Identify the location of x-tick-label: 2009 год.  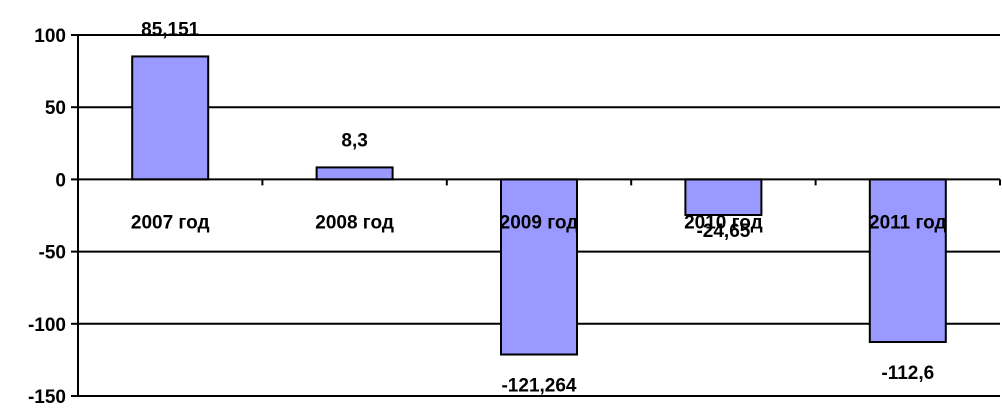
(539, 222).